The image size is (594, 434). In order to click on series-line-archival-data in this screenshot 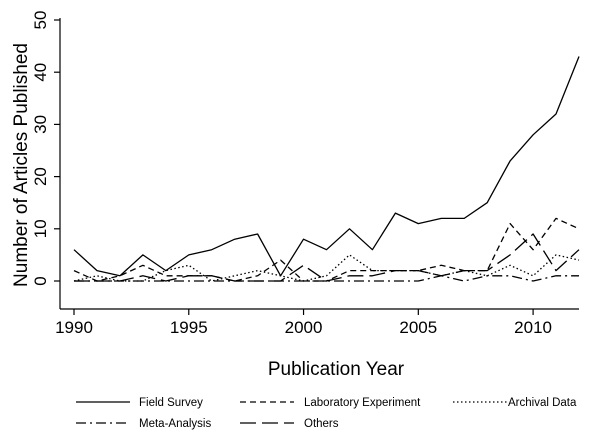, I will do `click(326, 268)`.